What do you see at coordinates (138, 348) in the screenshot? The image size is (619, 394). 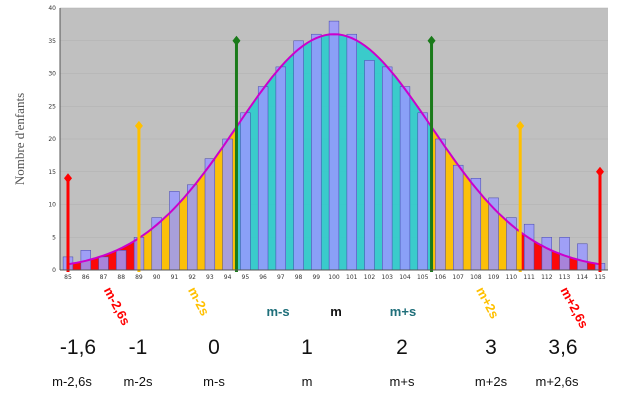 I see `z-score-label: -1` at bounding box center [138, 348].